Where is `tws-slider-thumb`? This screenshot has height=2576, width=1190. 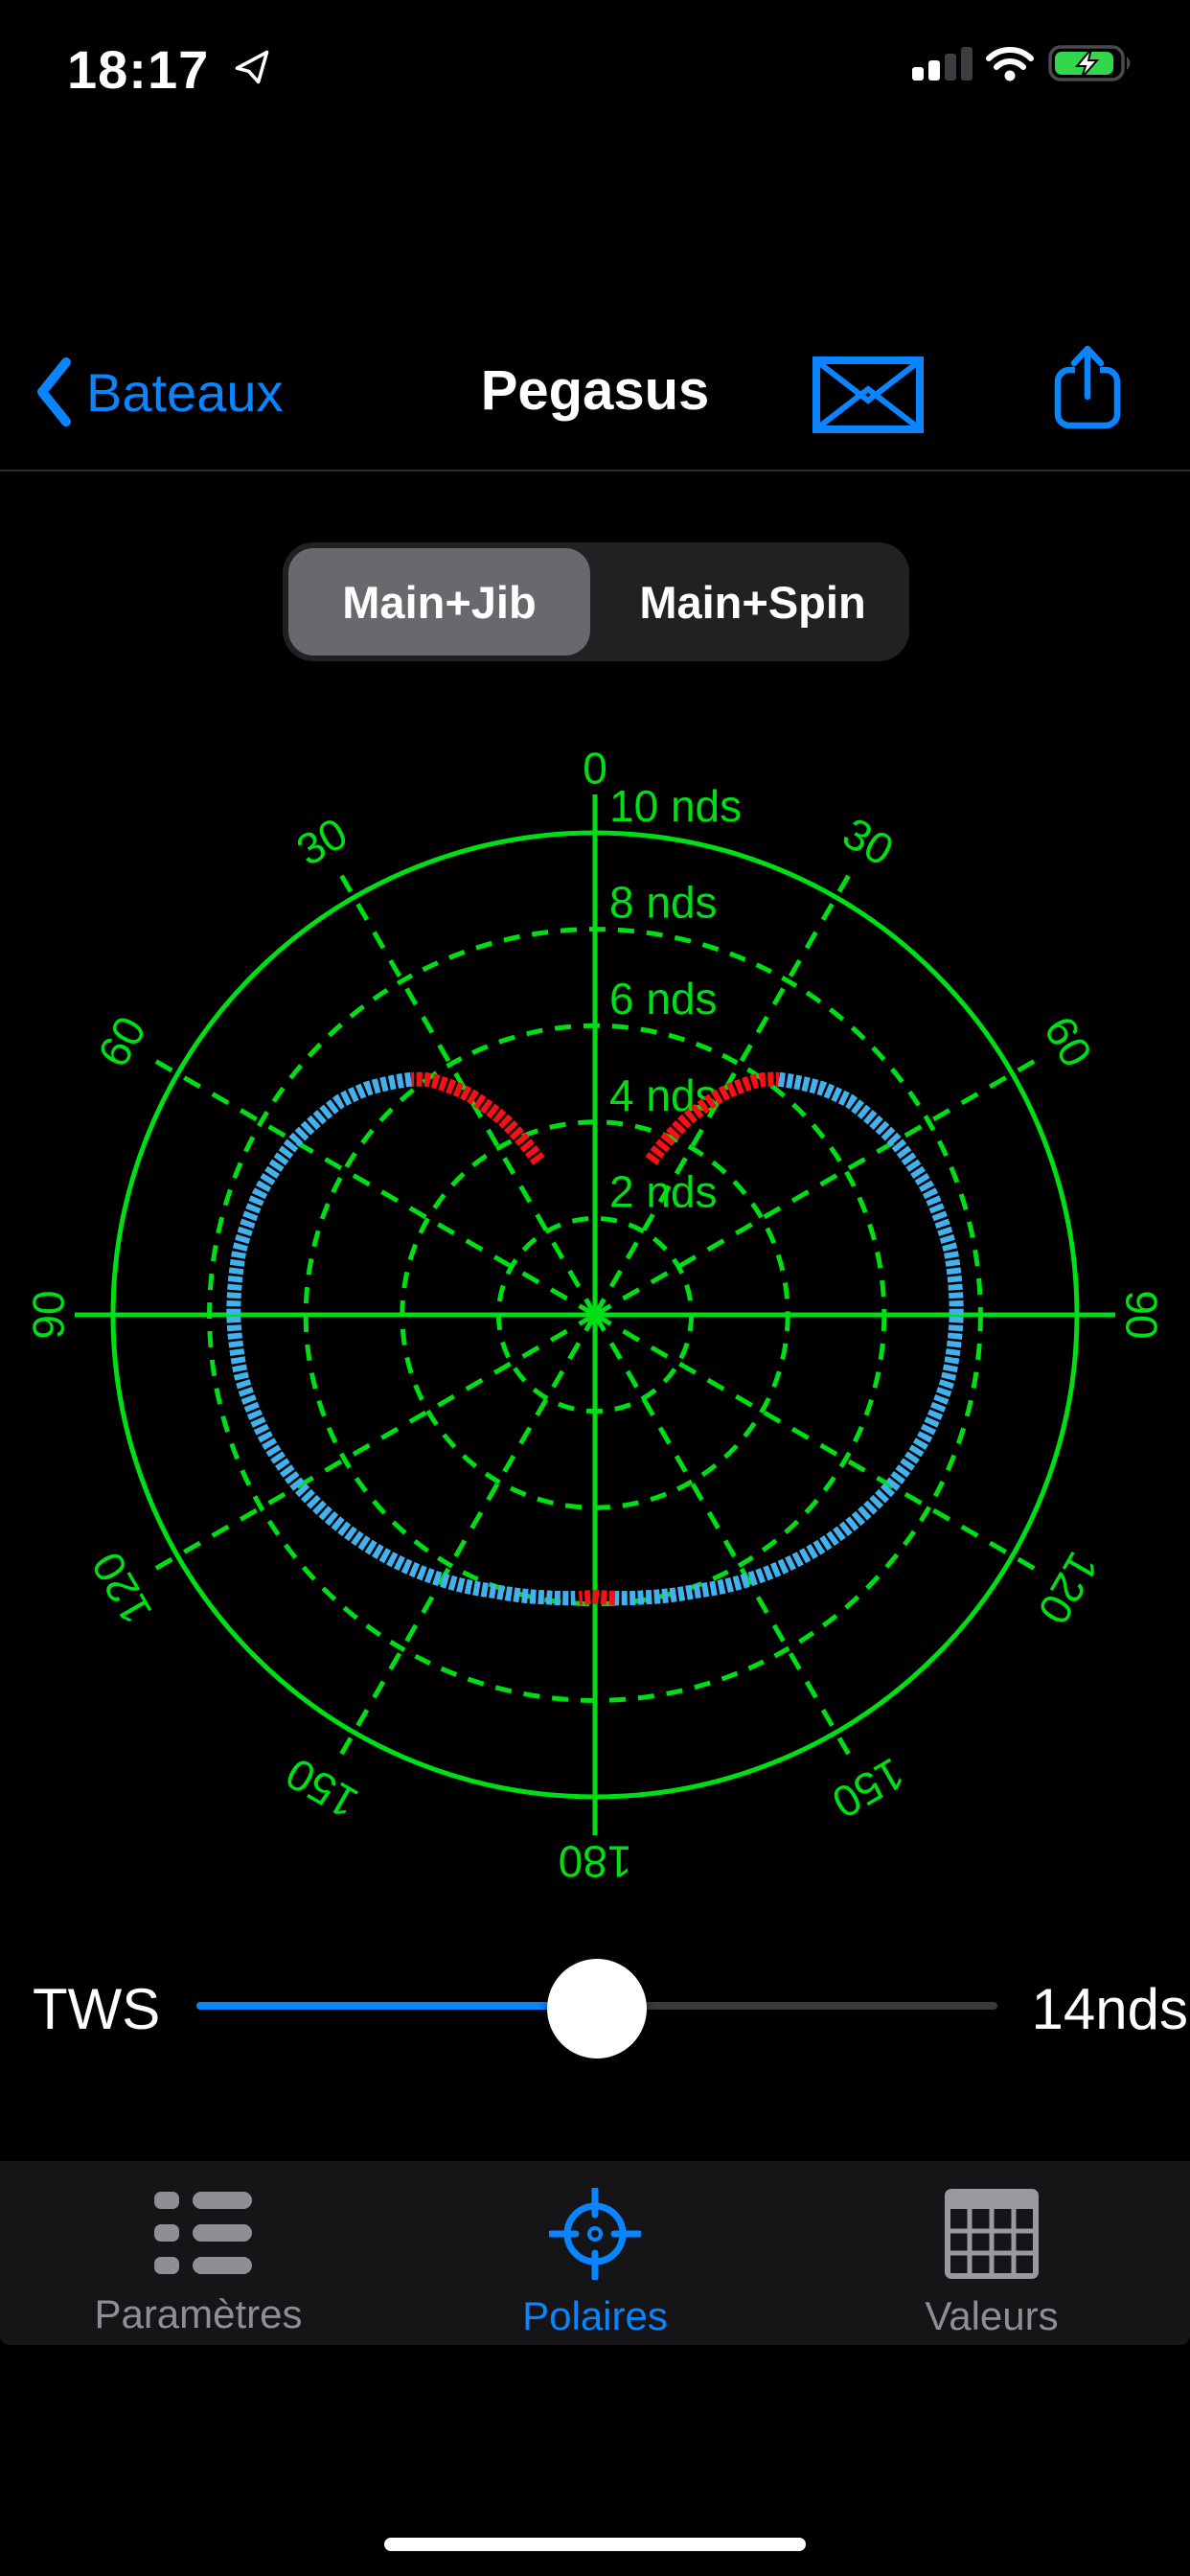 tws-slider-thumb is located at coordinates (597, 2008).